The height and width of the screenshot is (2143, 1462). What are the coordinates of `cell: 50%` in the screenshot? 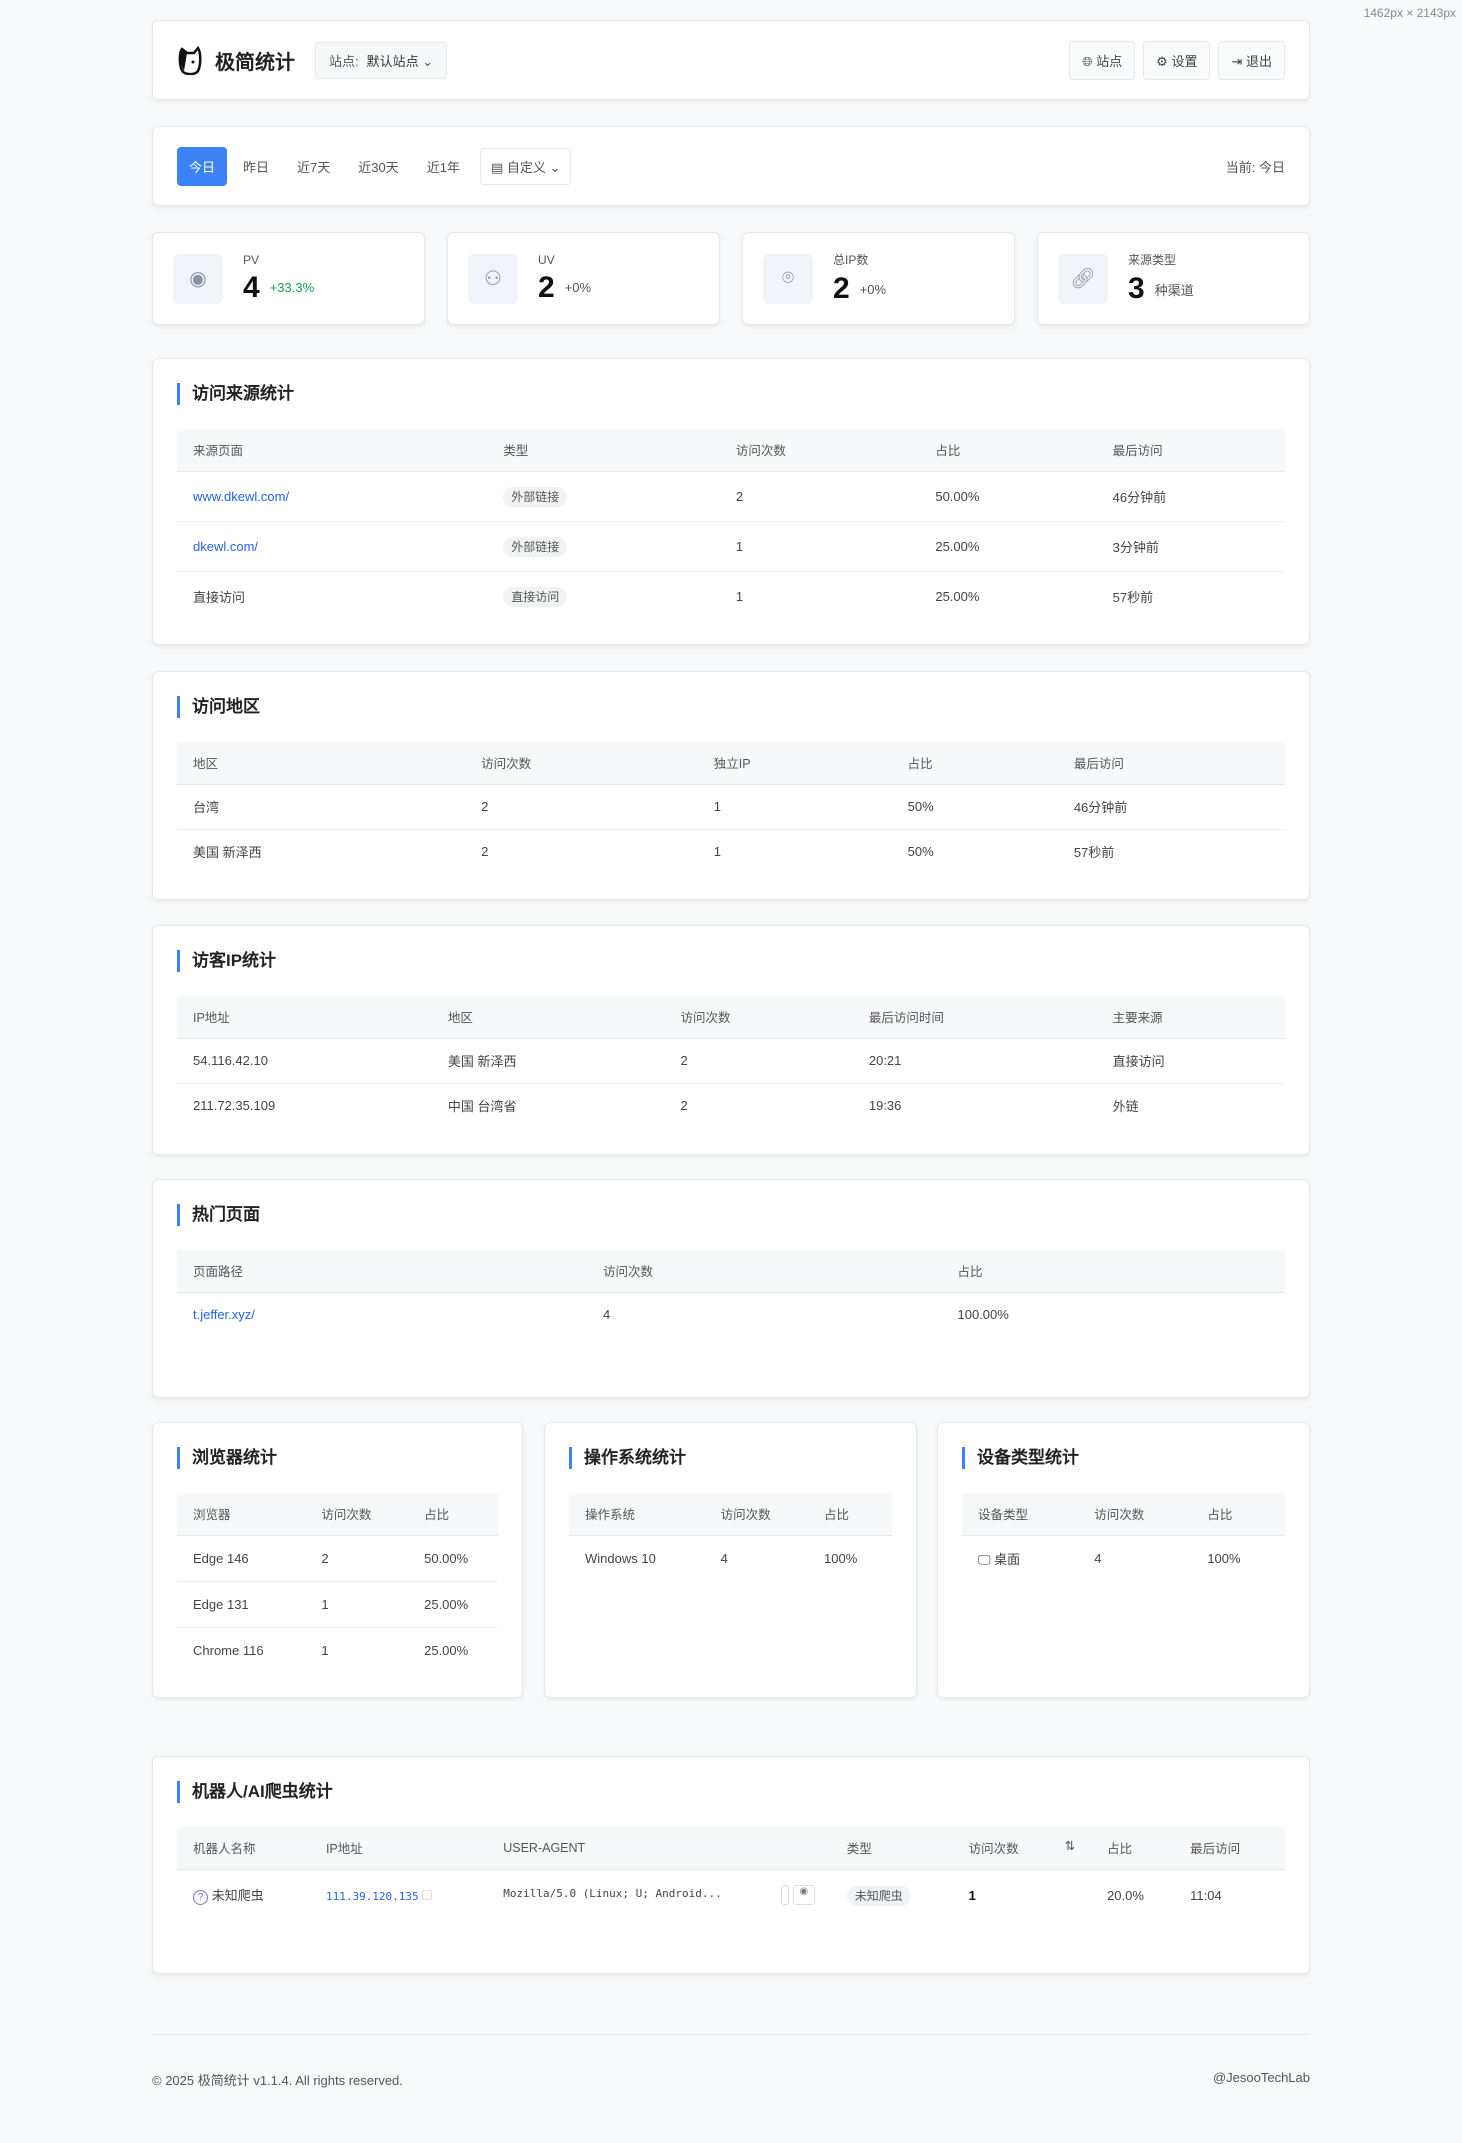 It's located at (920, 852).